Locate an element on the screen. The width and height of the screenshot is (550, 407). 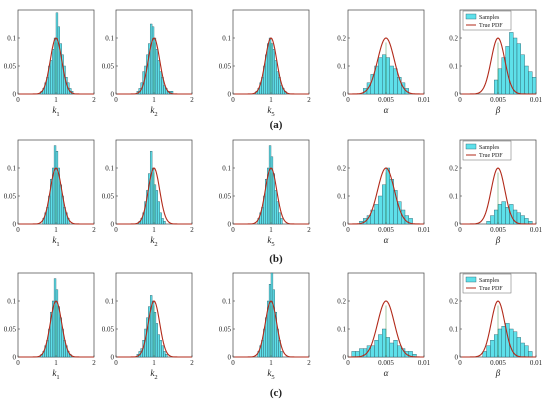
legend-label-samples: Samples is located at coordinates (489, 281).